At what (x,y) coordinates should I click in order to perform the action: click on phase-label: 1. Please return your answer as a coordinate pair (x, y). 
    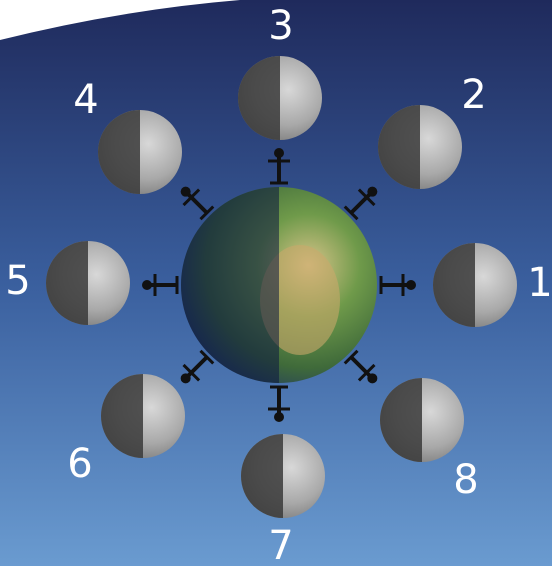
    Looking at the image, I should click on (539, 283).